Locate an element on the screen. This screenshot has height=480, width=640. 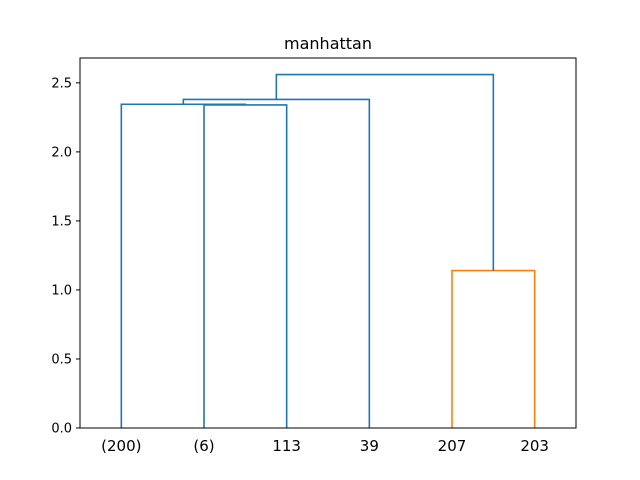
dendrogram-link-m2 is located at coordinates (183, 265).